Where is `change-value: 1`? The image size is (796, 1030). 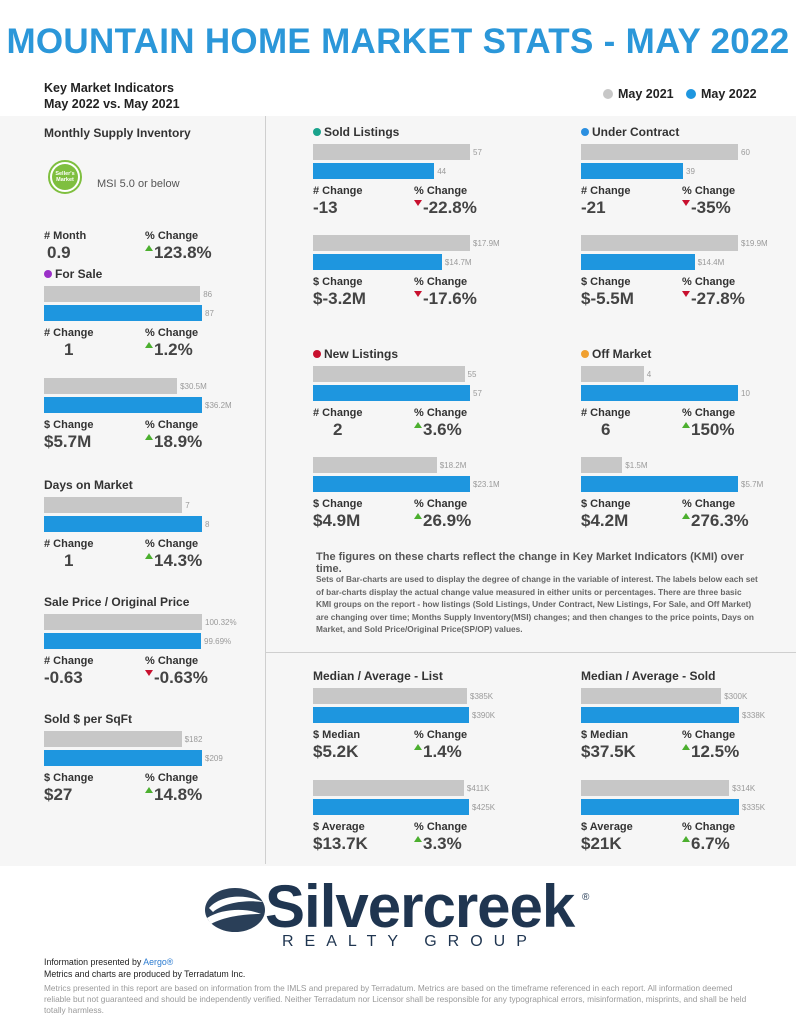
change-value: 1 is located at coordinates (69, 560).